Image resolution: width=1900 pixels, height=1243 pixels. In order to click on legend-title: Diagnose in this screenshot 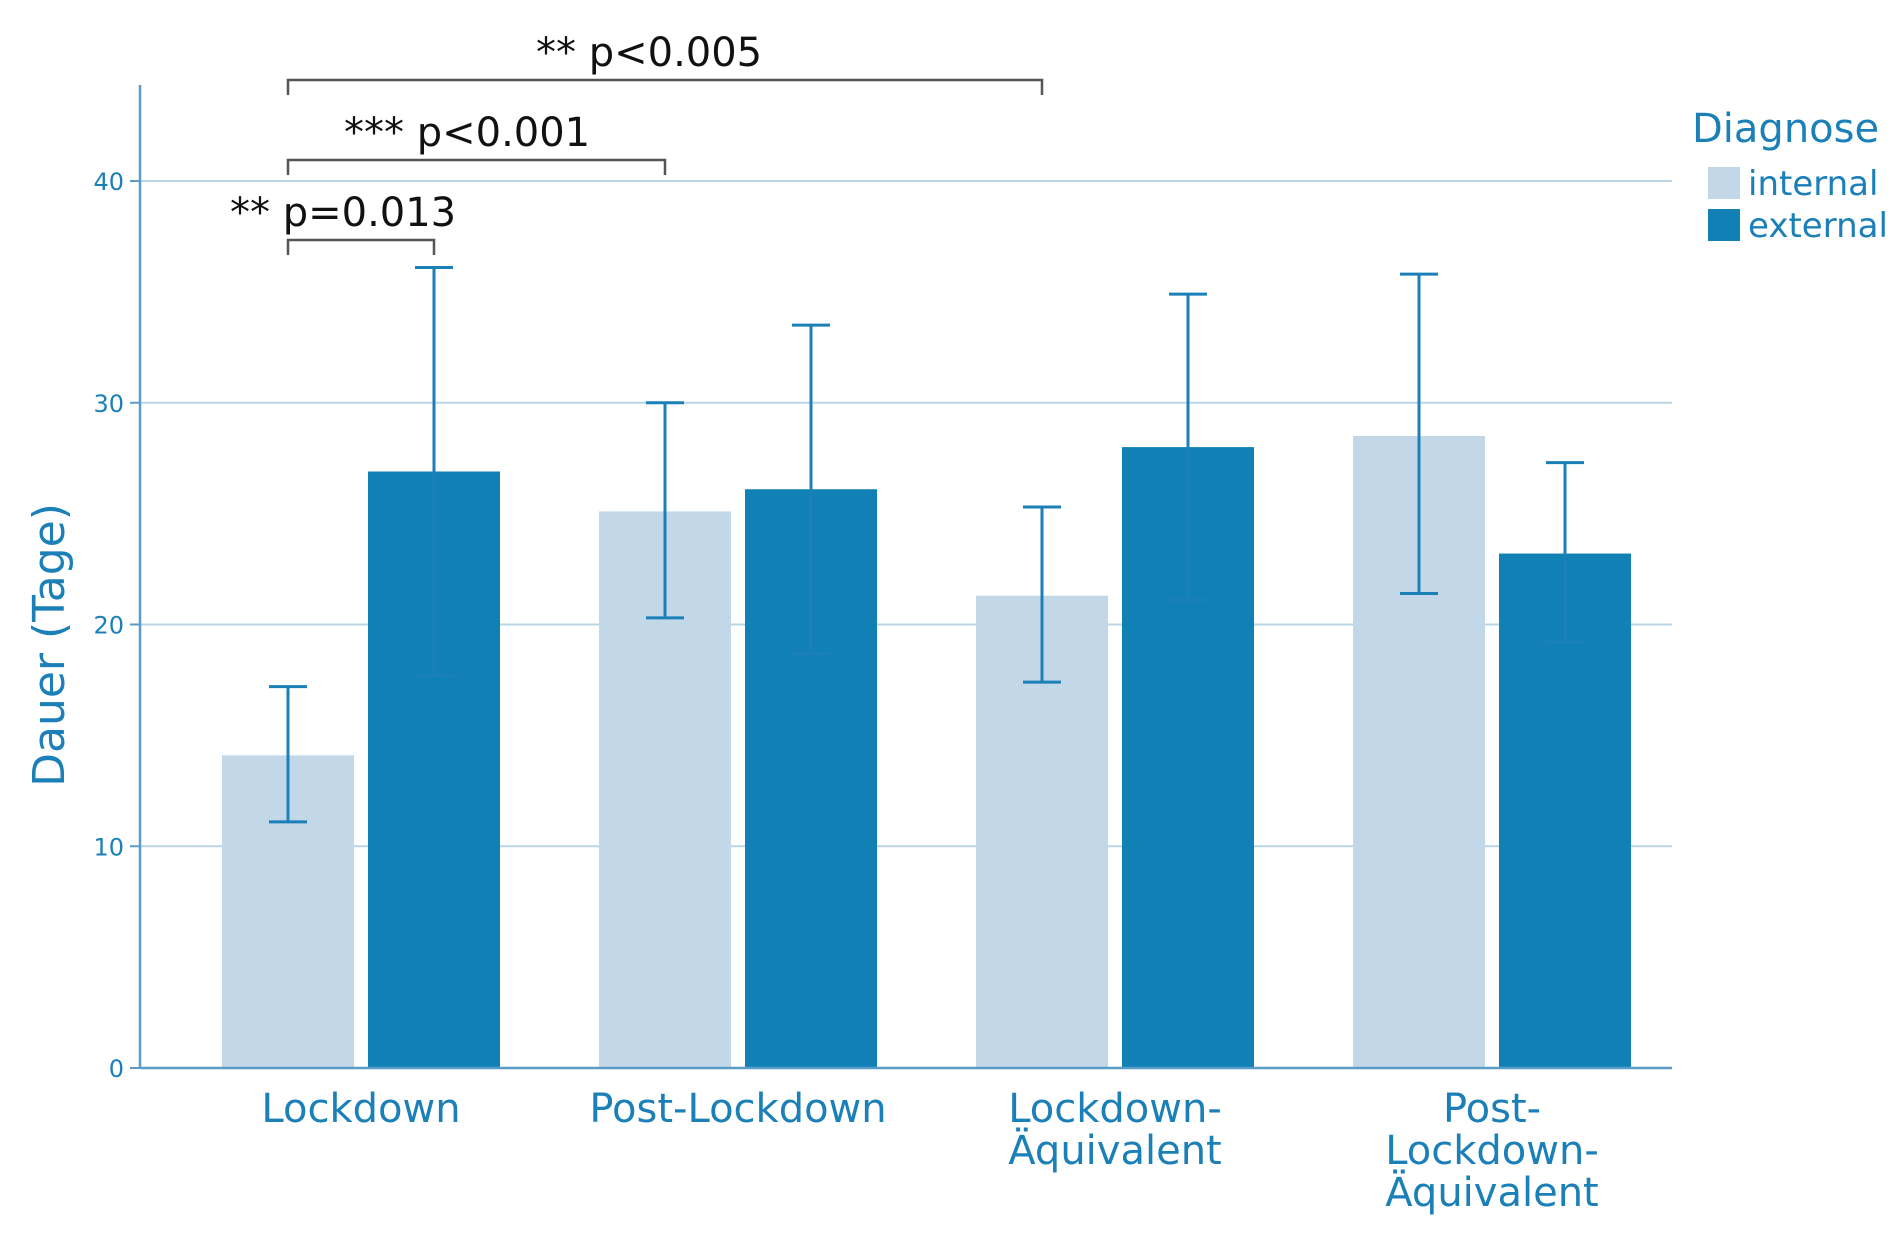, I will do `click(1785, 129)`.